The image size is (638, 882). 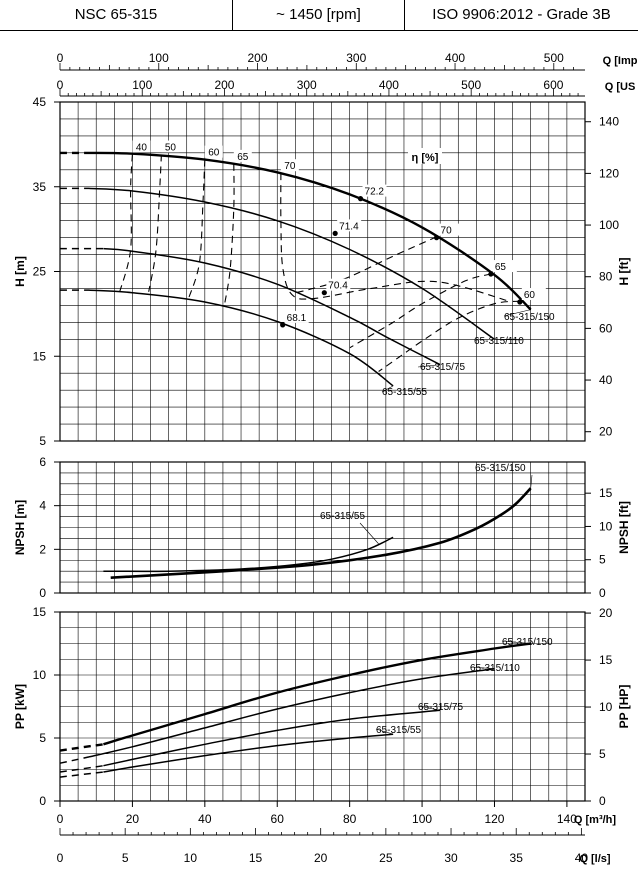 What do you see at coordinates (404, 392) in the screenshot?
I see `head-label-55: 65-315/55` at bounding box center [404, 392].